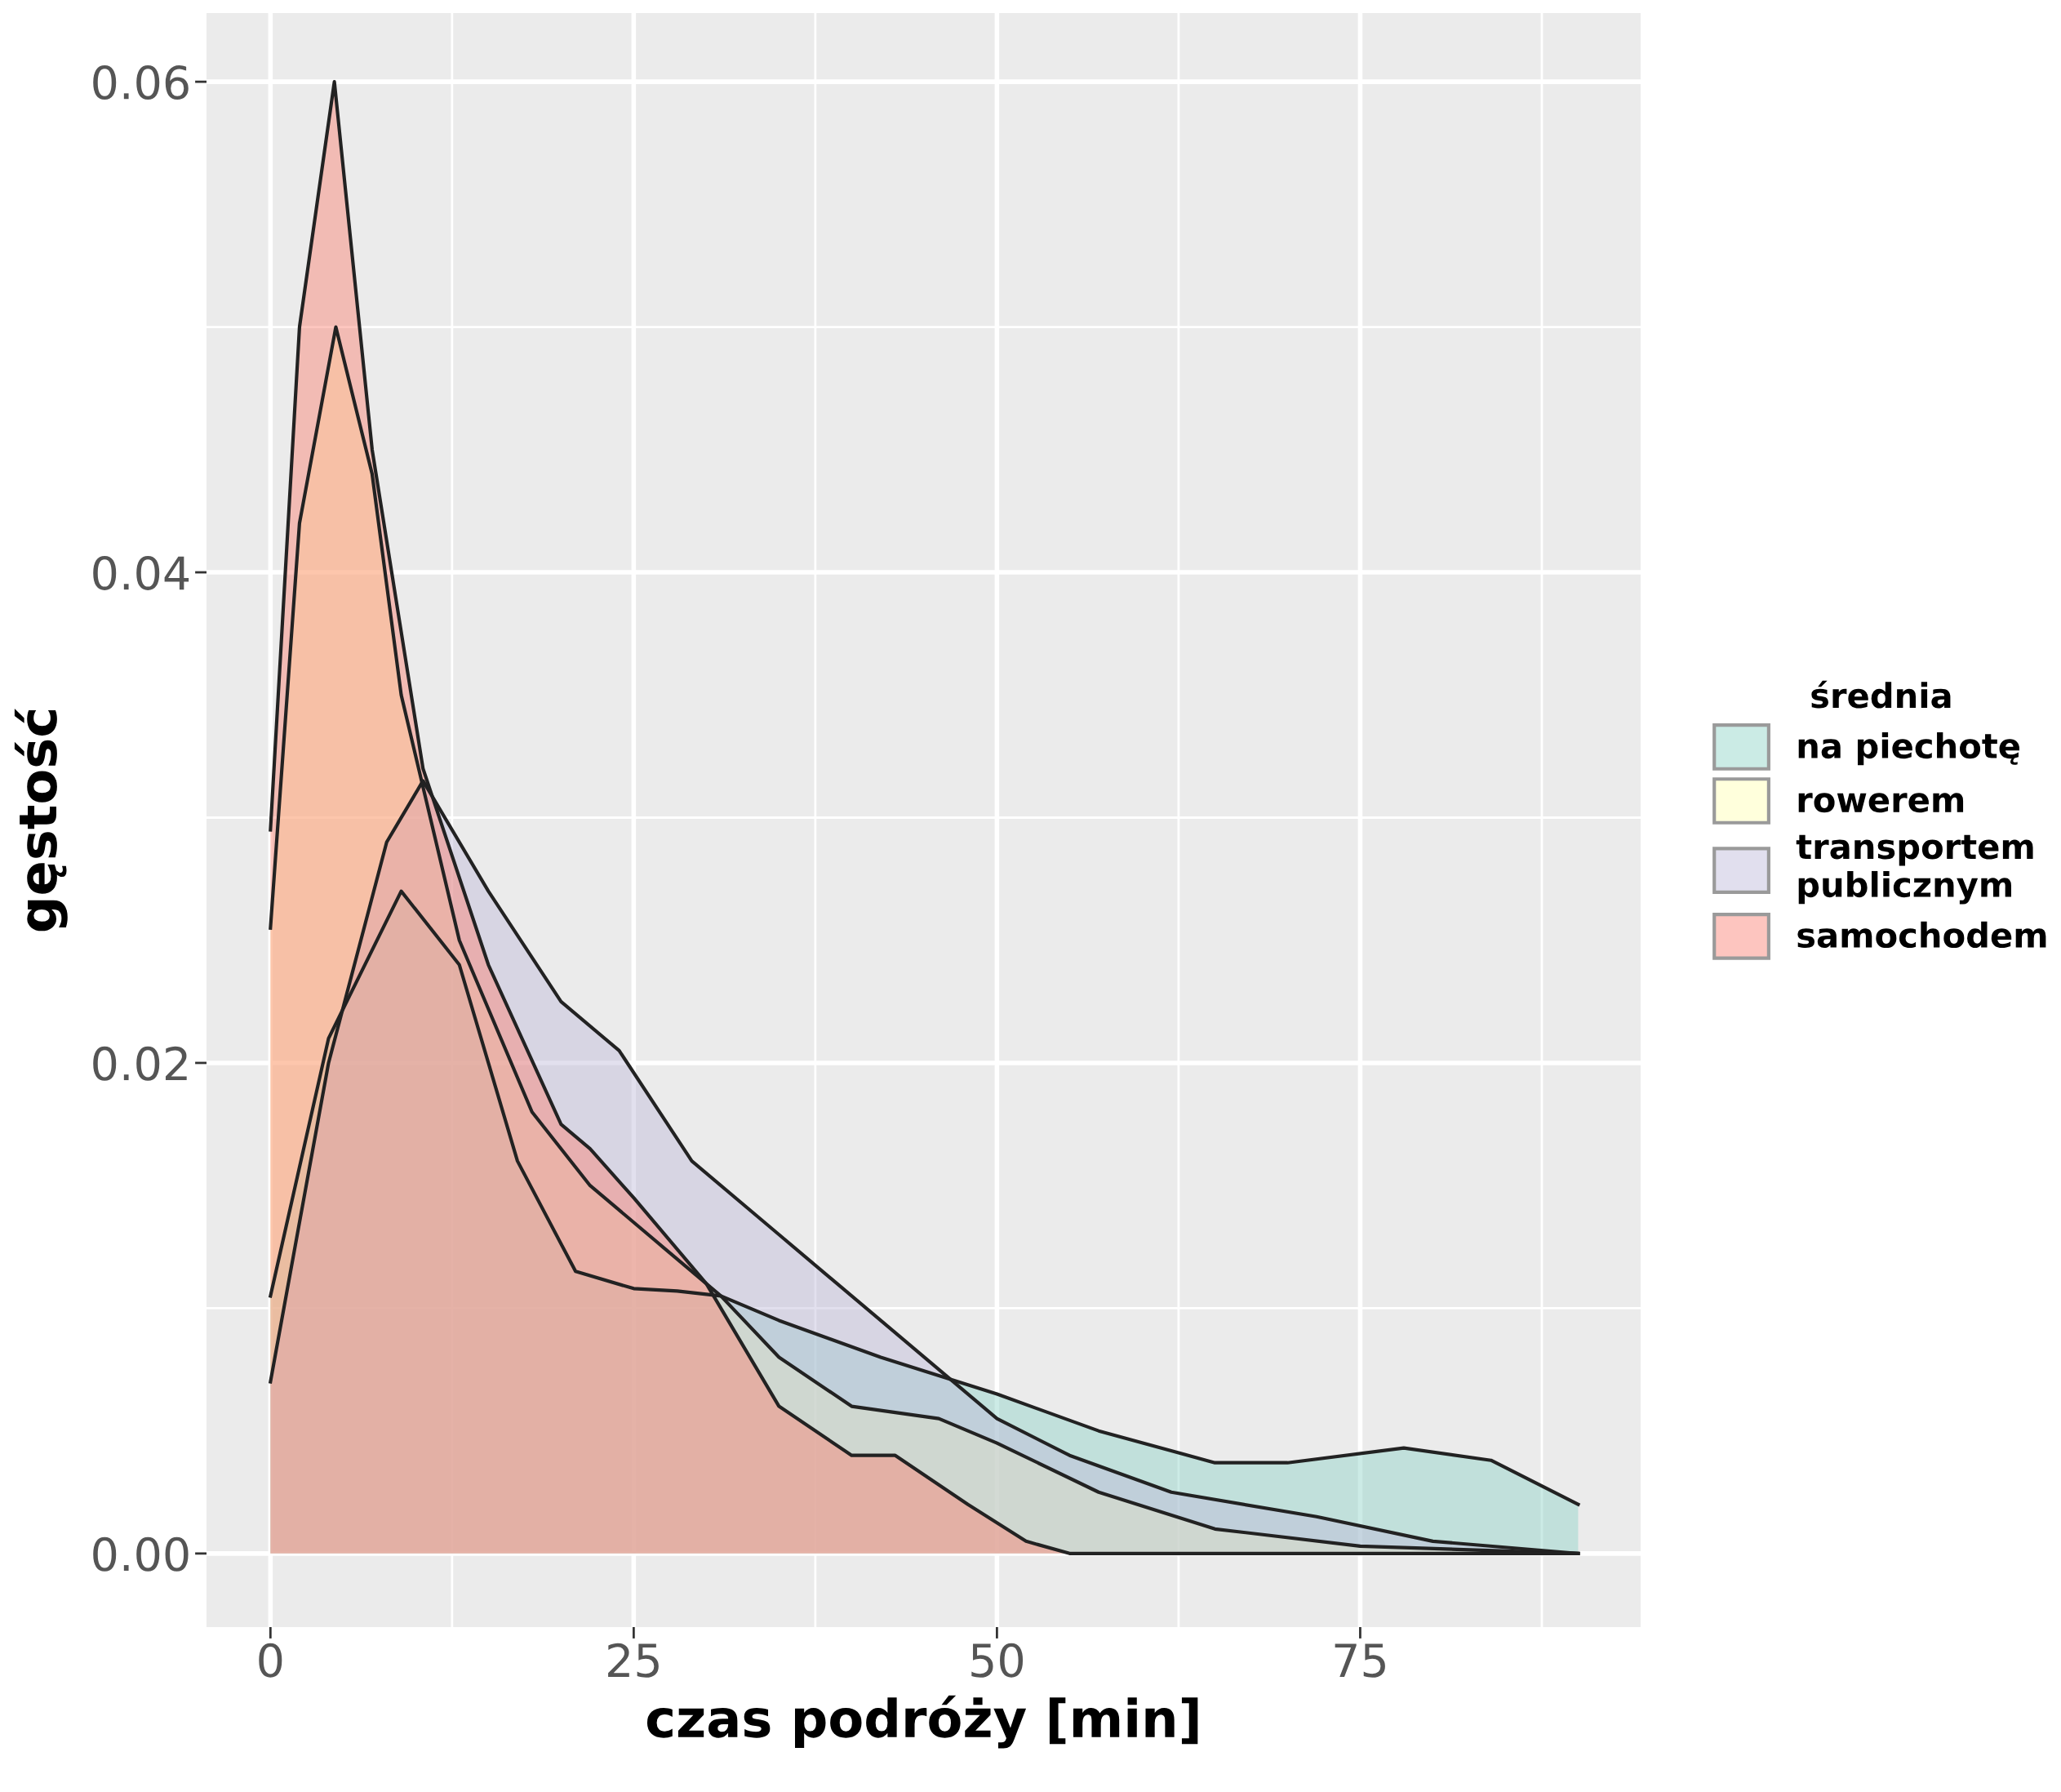 The width and height of the screenshot is (2061, 1792). What do you see at coordinates (997, 1660) in the screenshot?
I see `x-tick-label: 50` at bounding box center [997, 1660].